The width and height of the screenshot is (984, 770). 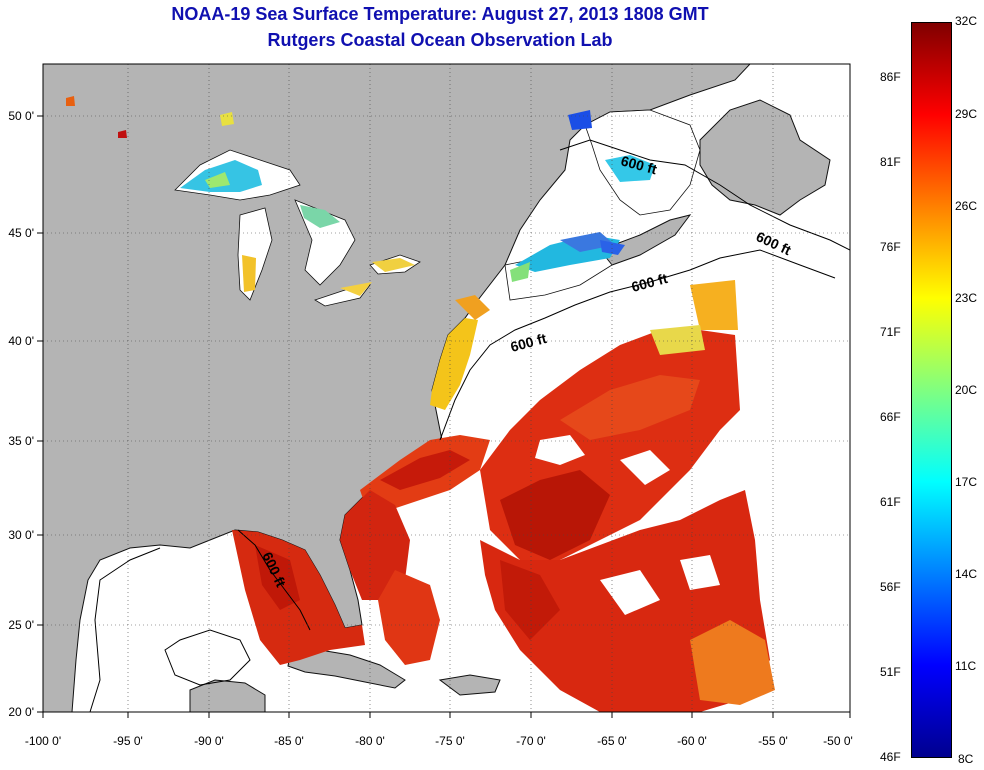 What do you see at coordinates (890, 502) in the screenshot?
I see `colorbar-f-label: 61F` at bounding box center [890, 502].